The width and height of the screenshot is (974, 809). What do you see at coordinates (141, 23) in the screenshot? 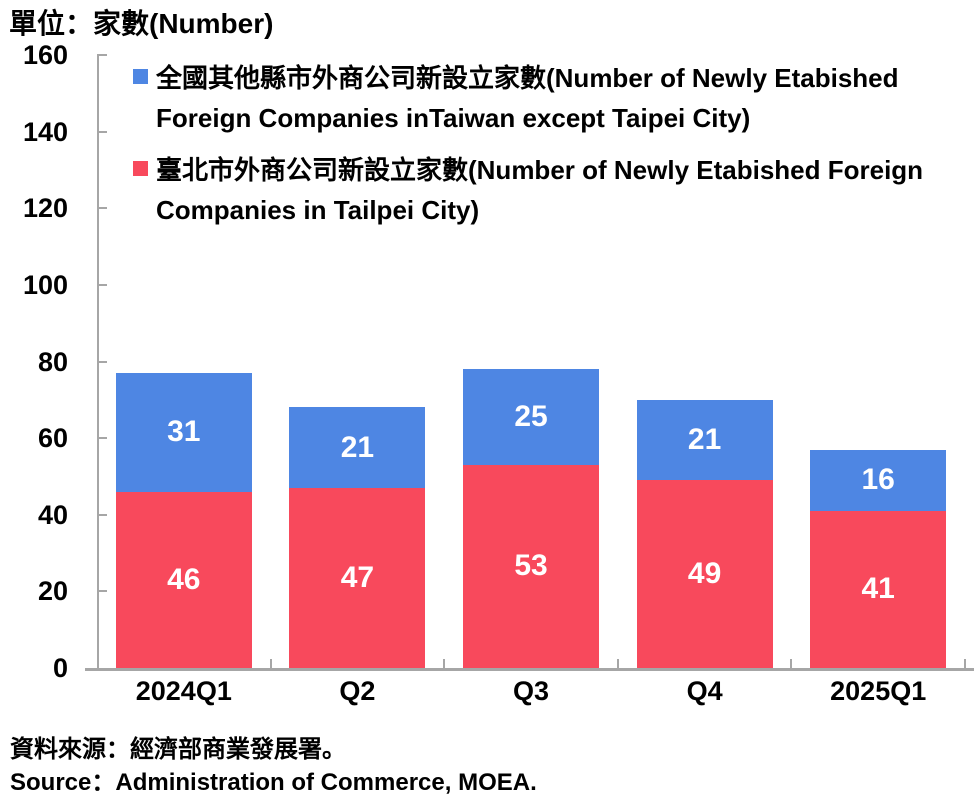
I see `unit-title: 單位：家數(Number)` at bounding box center [141, 23].